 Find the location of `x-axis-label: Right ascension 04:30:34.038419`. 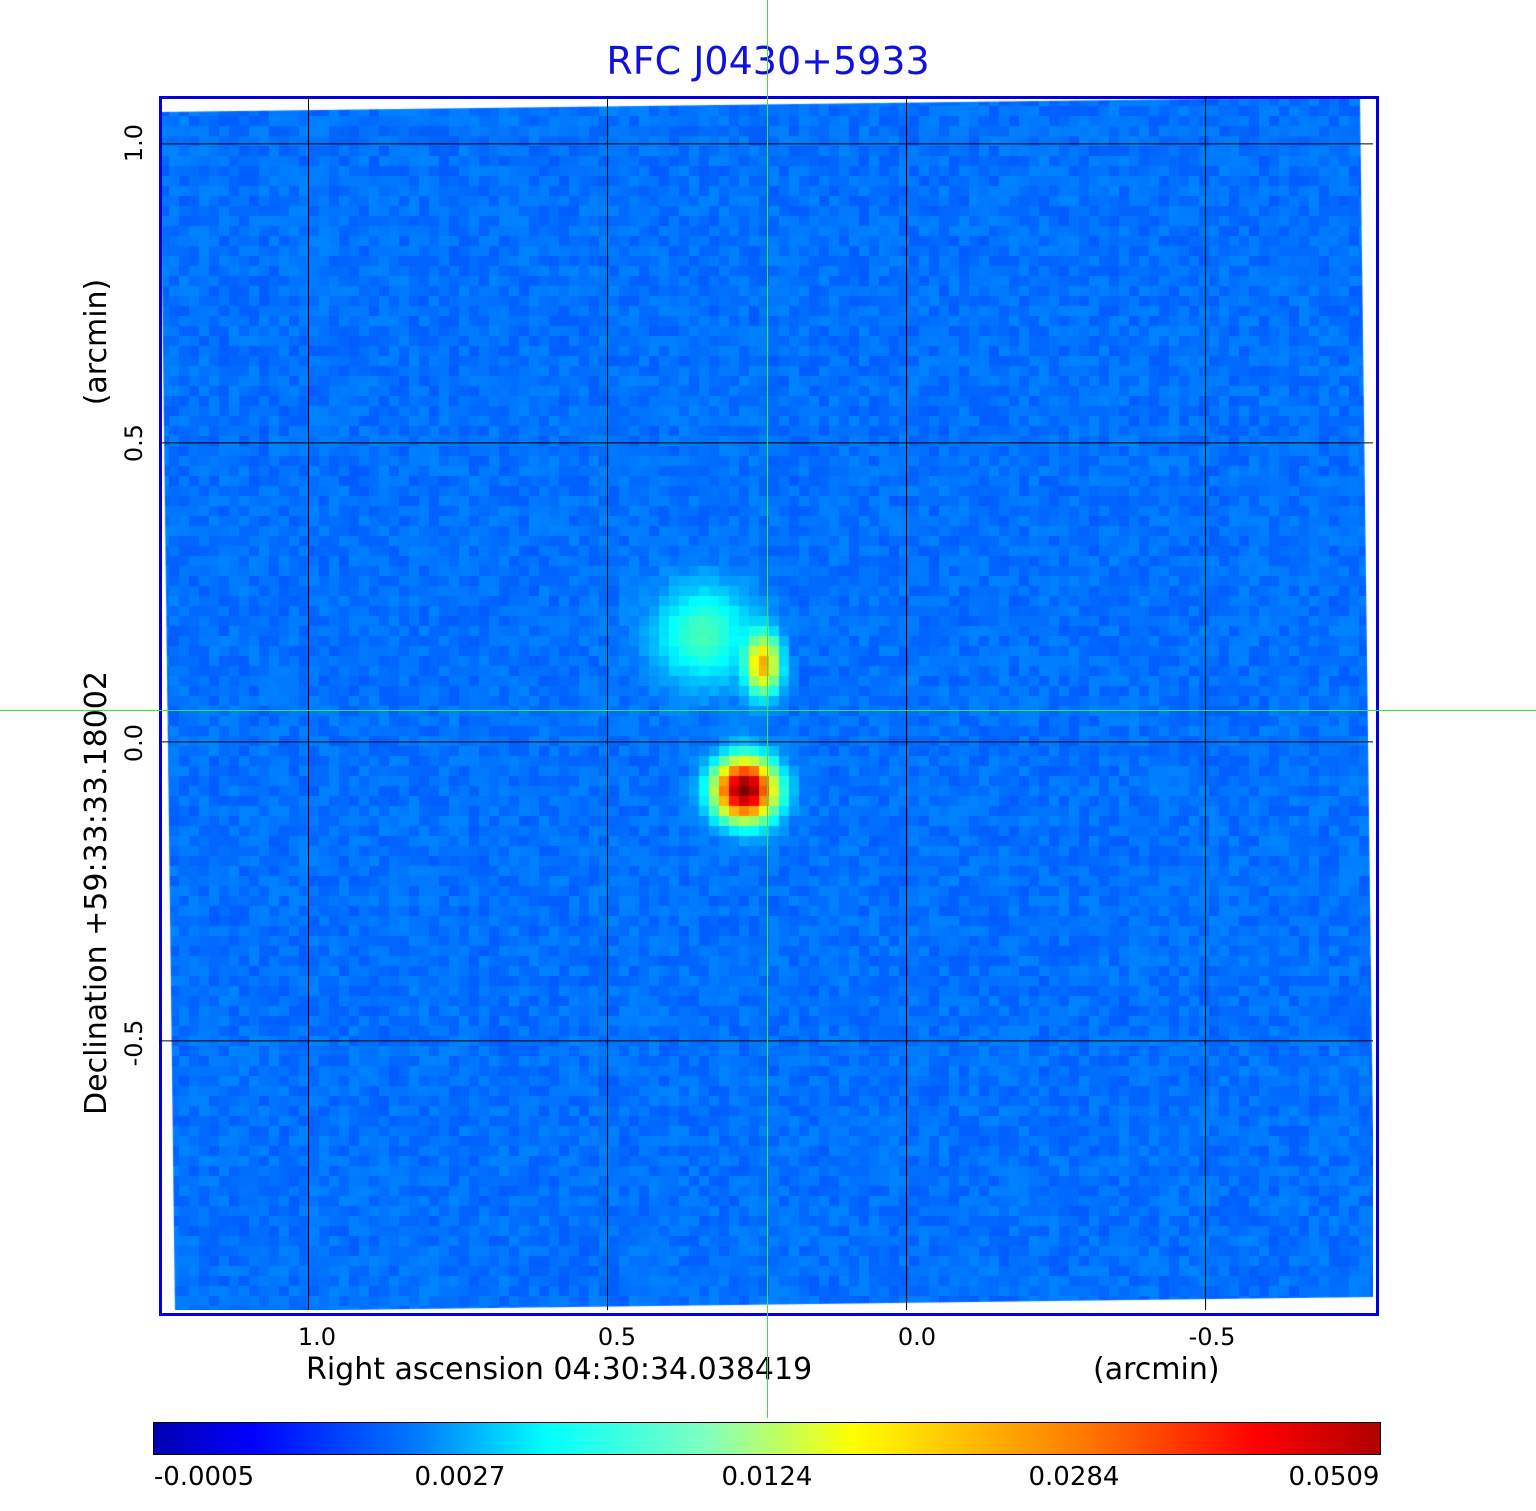

x-axis-label: Right ascension 04:30:34.038419 is located at coordinates (559, 1369).